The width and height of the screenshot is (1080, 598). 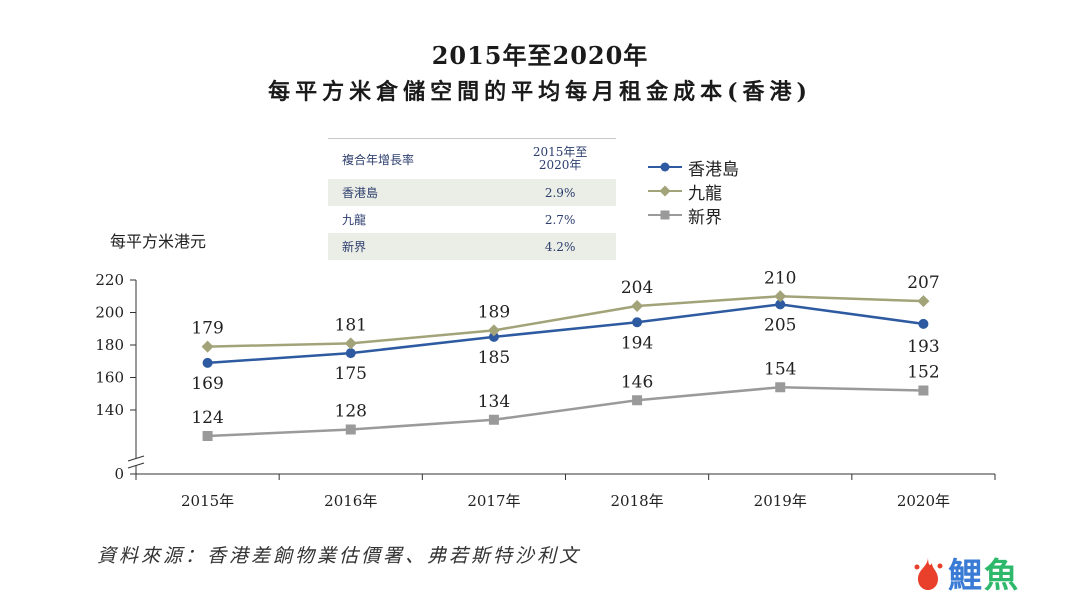 I want to click on data-label: 205, so click(x=780, y=325).